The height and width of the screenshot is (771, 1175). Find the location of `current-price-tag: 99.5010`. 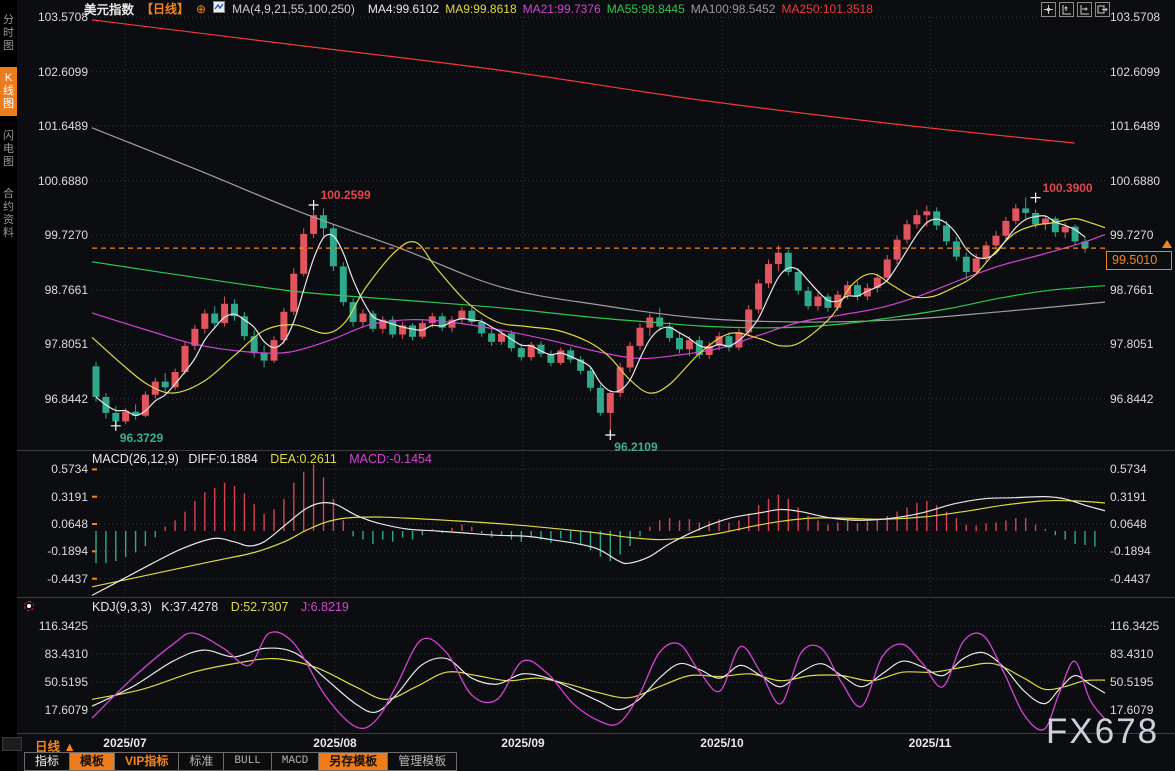

current-price-tag: 99.5010 is located at coordinates (1139, 260).